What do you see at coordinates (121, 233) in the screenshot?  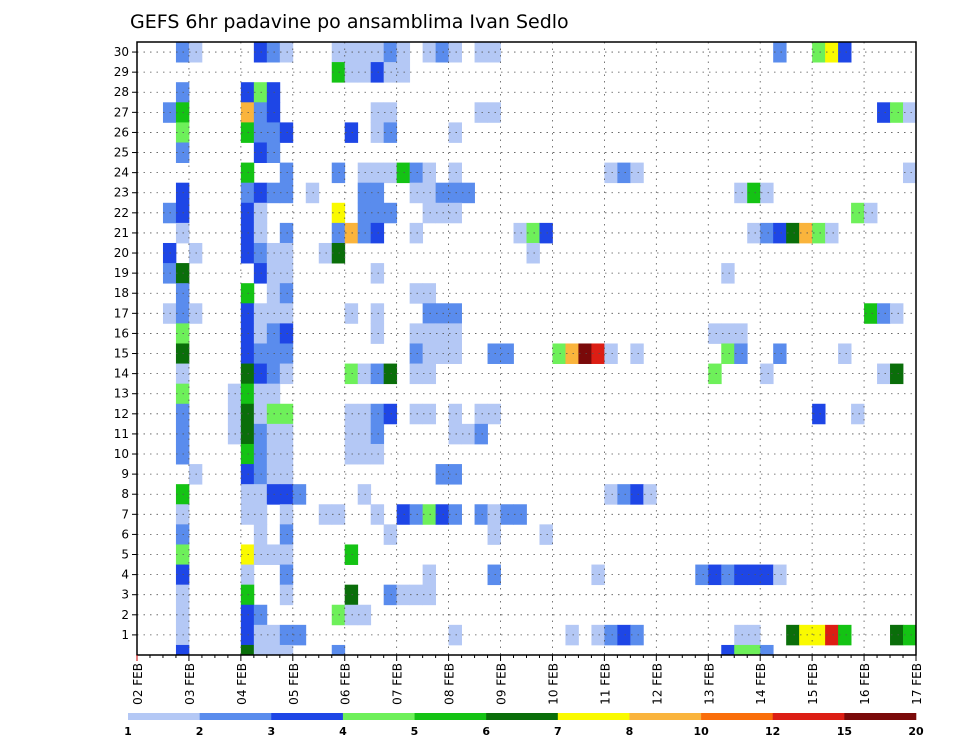 I see `y-tick-label: 21` at bounding box center [121, 233].